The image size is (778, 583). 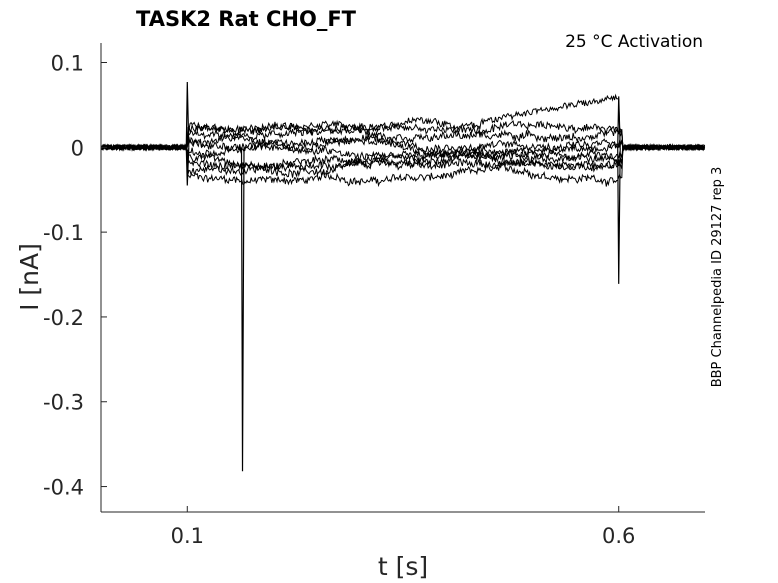 What do you see at coordinates (29, 277) in the screenshot?
I see `y-axis-label: I [nA]` at bounding box center [29, 277].